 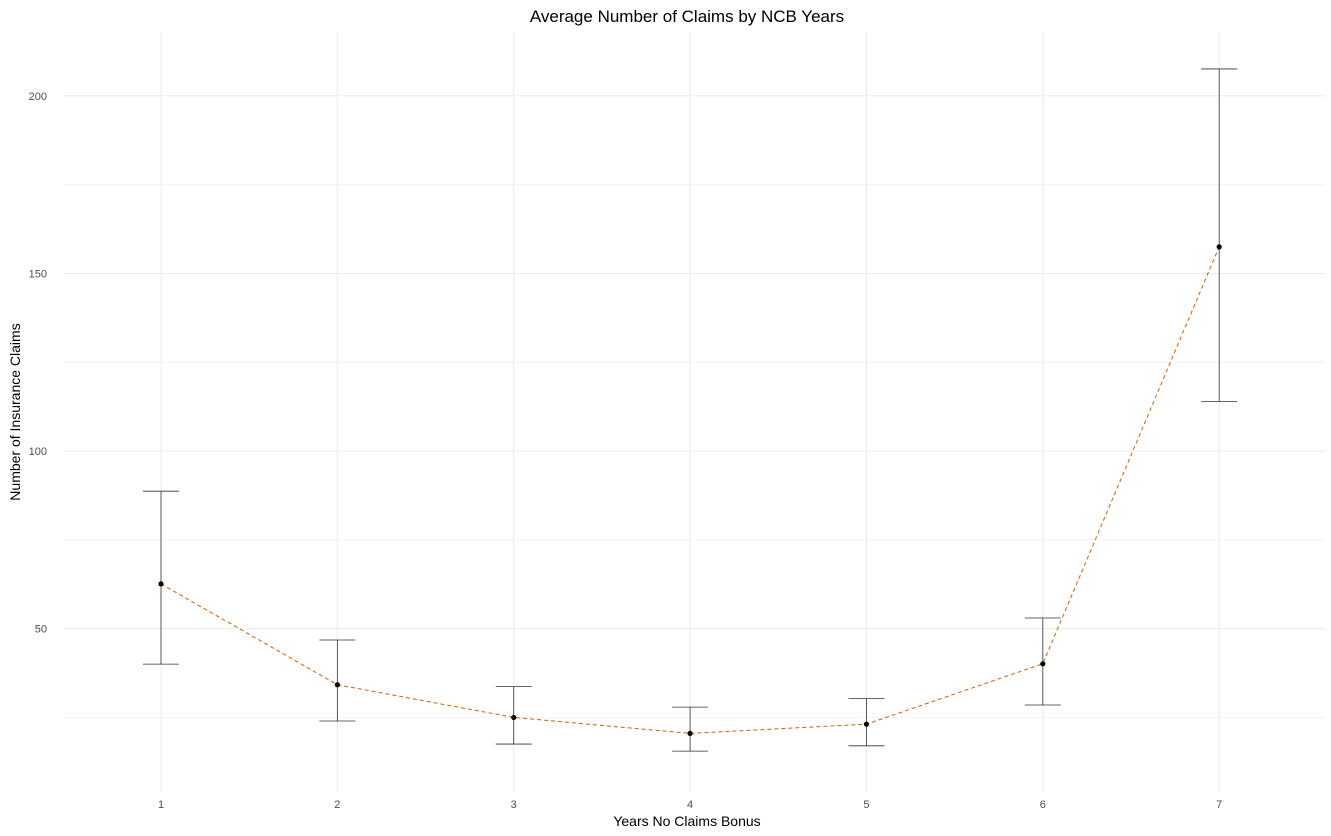 I want to click on x-tick-label: 2, so click(x=337, y=805).